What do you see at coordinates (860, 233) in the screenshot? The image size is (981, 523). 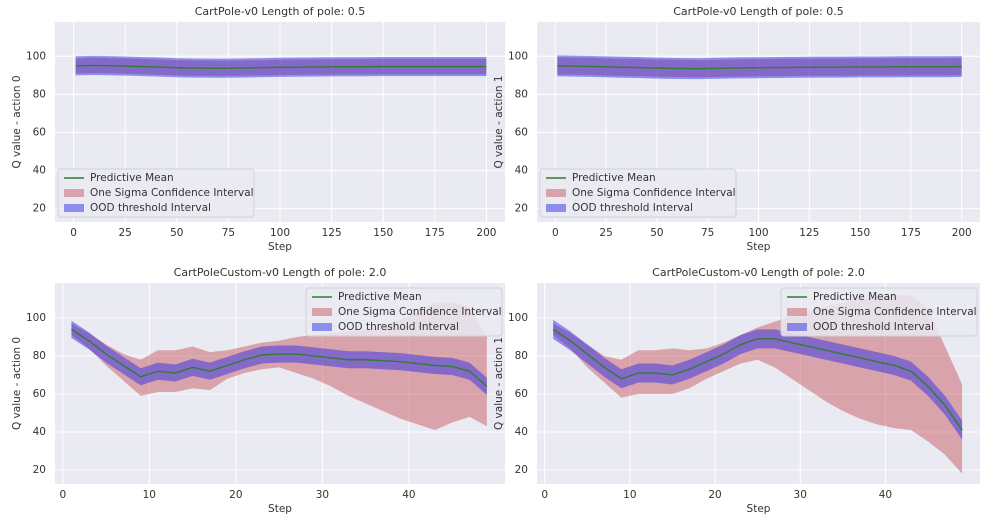 I see `x-tick-label: 150` at bounding box center [860, 233].